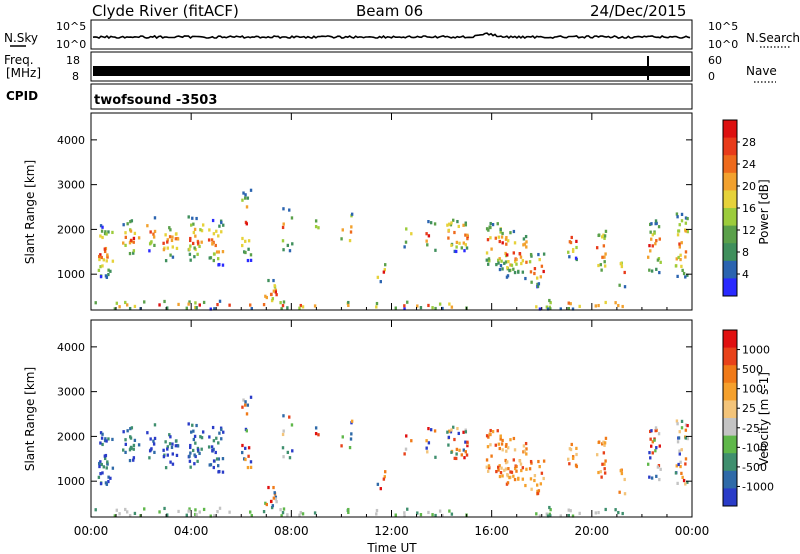 The width and height of the screenshot is (800, 554). I want to click on velocity-colorbar-label-tick: -100, so click(754, 447).